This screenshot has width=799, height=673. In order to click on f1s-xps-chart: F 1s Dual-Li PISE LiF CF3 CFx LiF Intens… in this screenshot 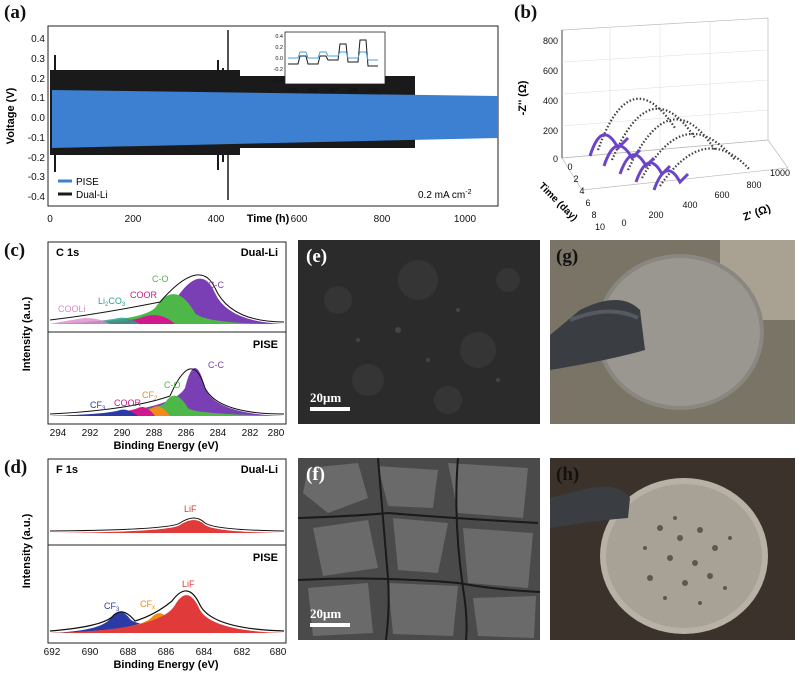, I will do `click(154, 564)`.